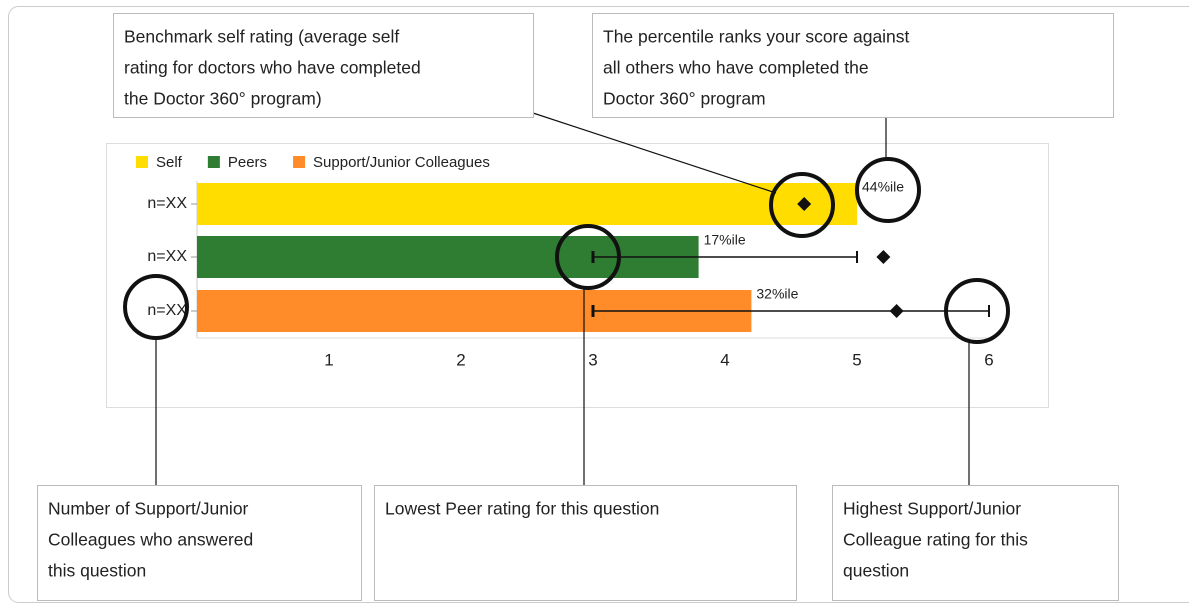 This screenshot has width=1189, height=607. Describe the element at coordinates (654, 153) in the screenshot. I see `pointer` at that location.